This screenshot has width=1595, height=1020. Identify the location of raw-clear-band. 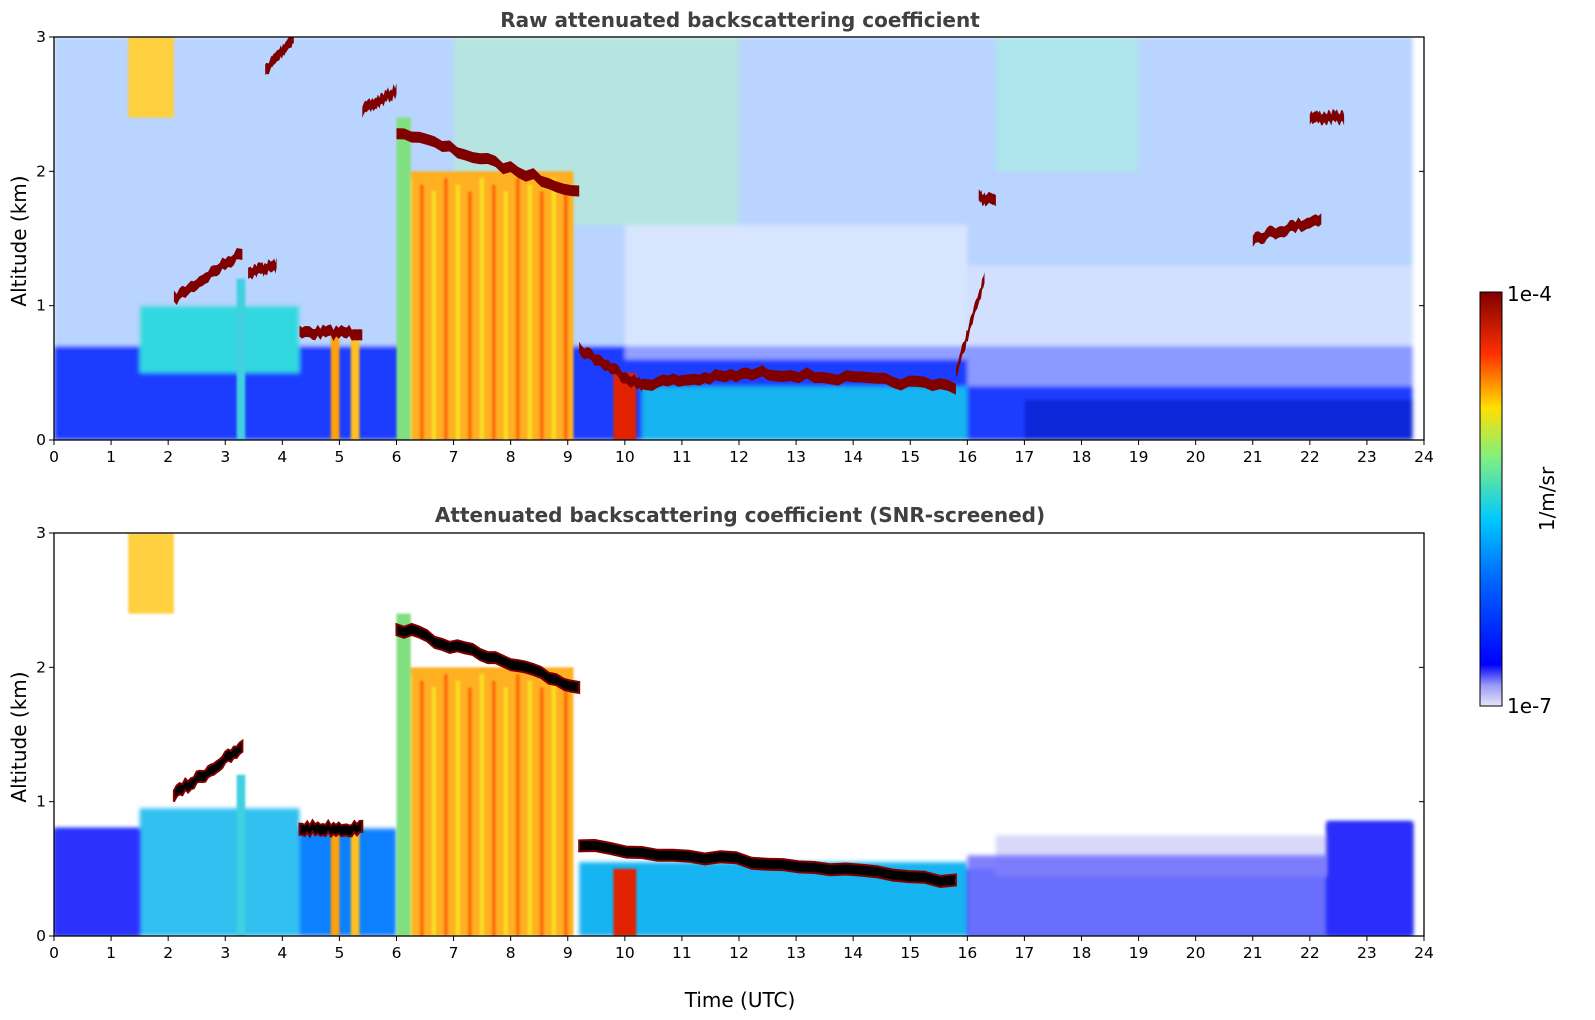
(796, 292).